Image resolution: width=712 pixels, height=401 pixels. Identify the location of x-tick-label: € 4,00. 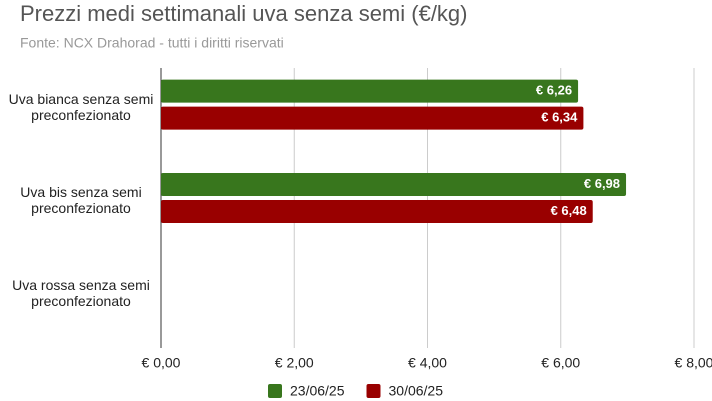
(427, 363).